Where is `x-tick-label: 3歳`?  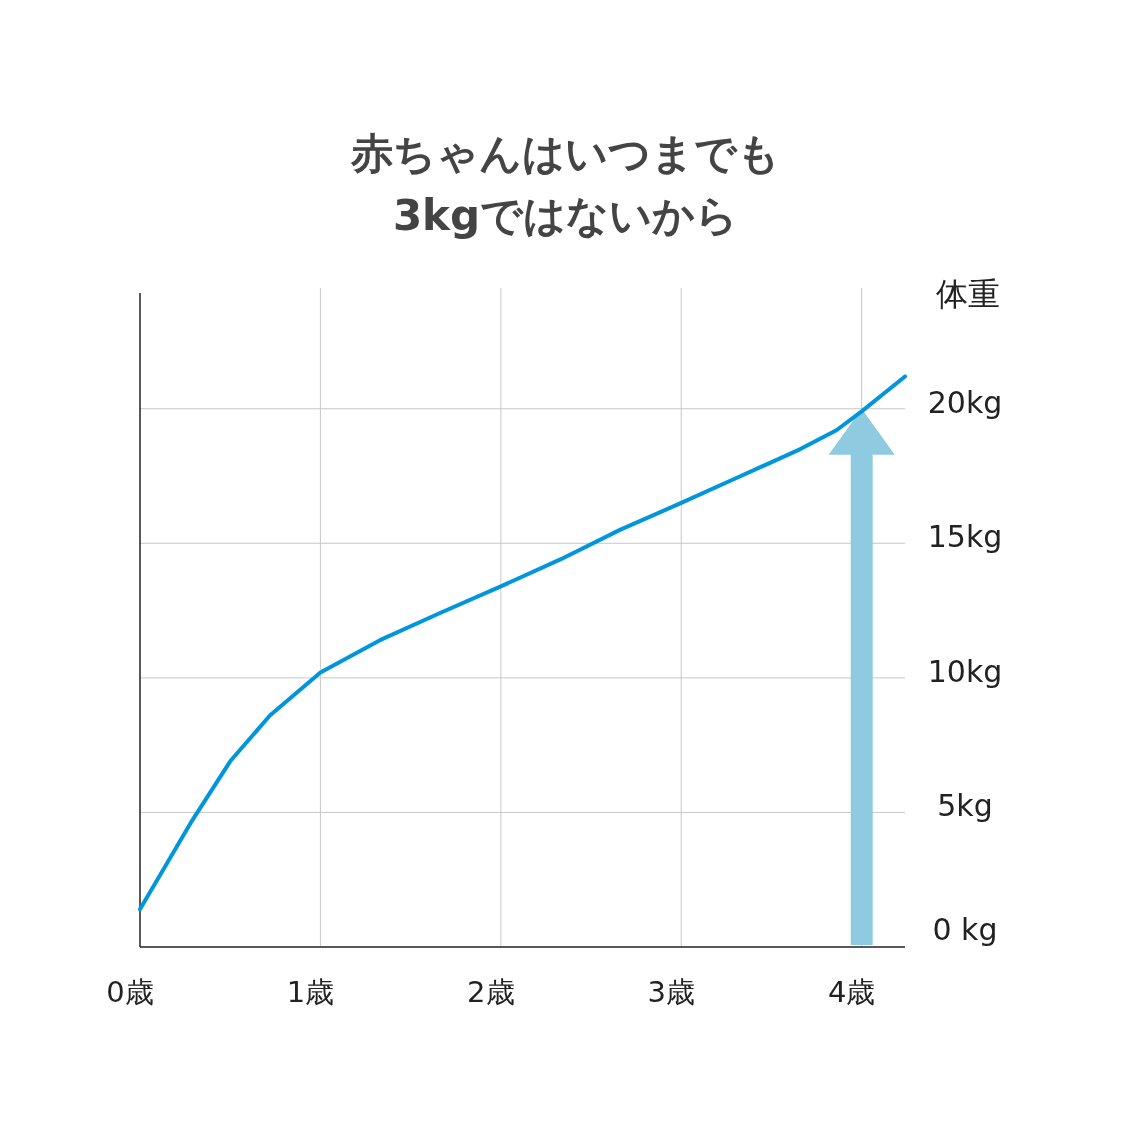 x-tick-label: 3歳 is located at coordinates (671, 992).